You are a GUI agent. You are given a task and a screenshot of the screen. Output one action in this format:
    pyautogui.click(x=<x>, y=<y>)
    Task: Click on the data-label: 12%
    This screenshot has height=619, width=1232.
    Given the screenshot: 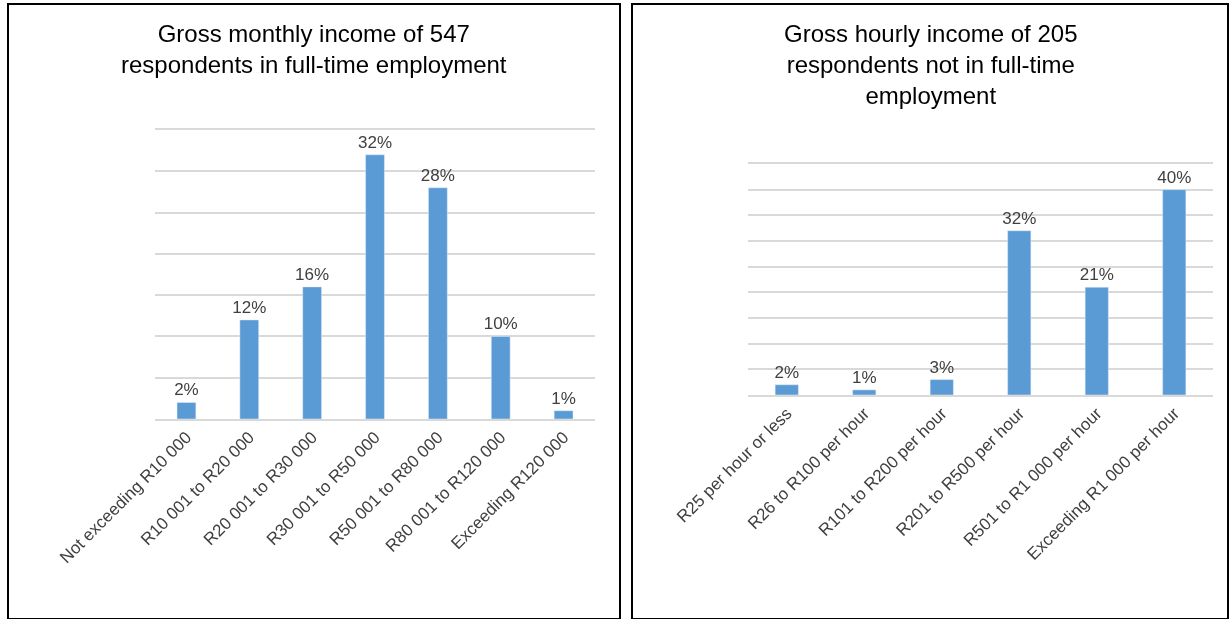 What is the action you would take?
    pyautogui.click(x=249, y=307)
    